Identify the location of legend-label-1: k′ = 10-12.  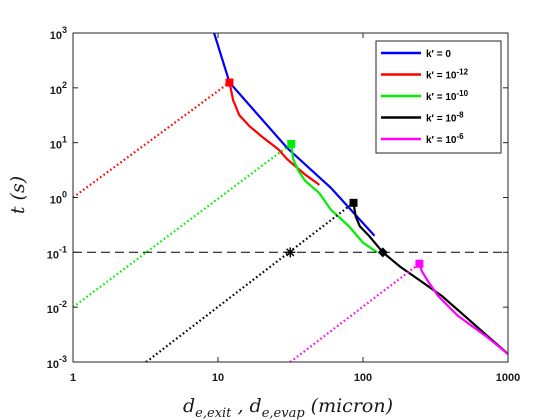
(447, 75).